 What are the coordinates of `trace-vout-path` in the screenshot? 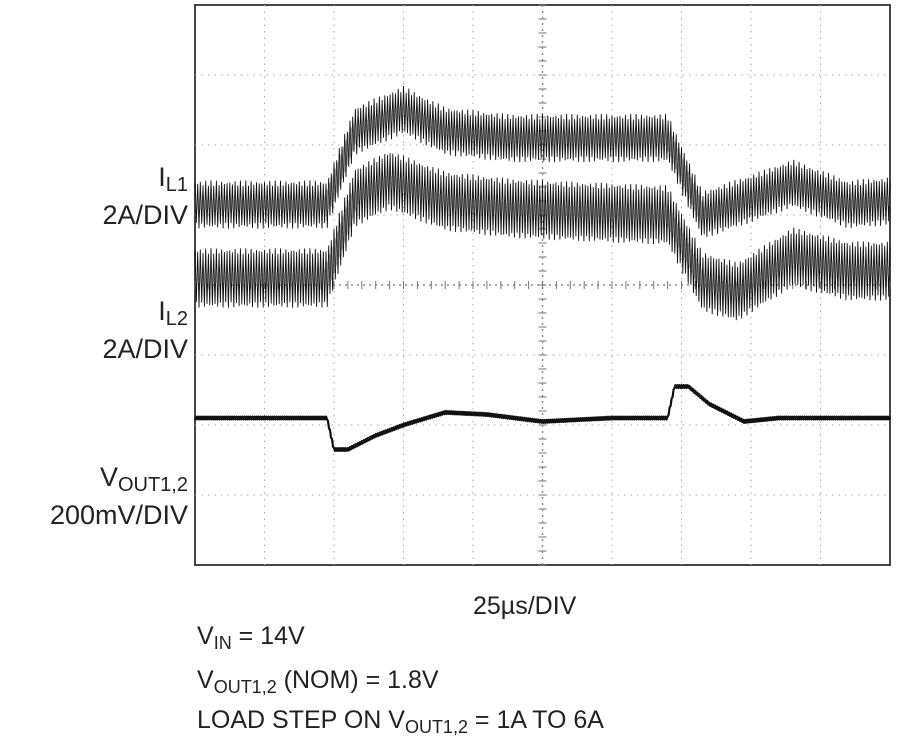 It's located at (542, 418).